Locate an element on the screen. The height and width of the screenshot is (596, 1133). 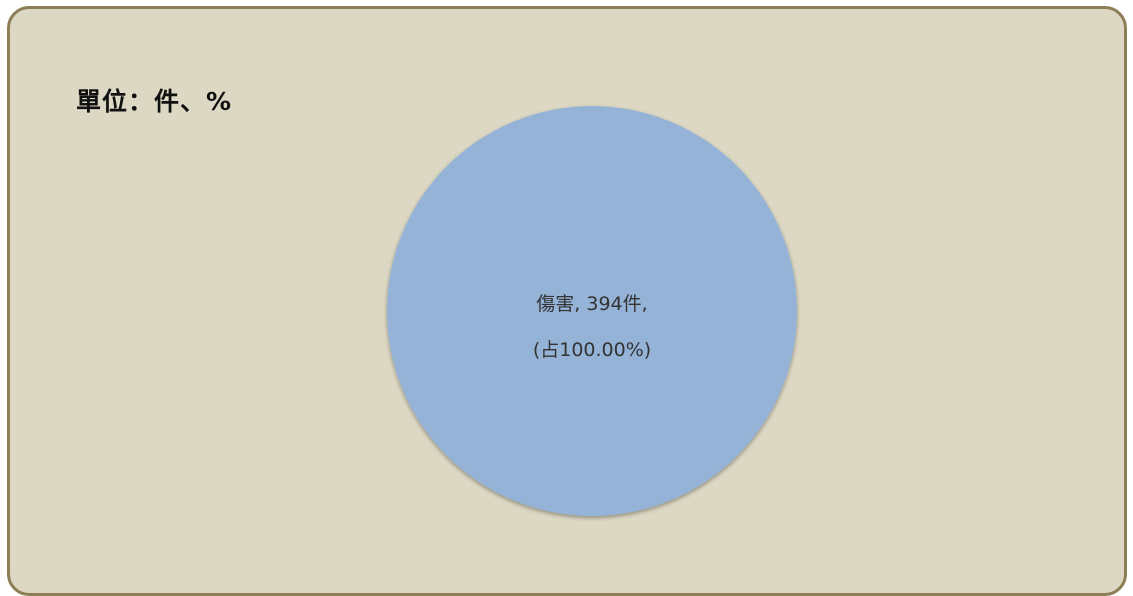
slice-label-line1: 傷害, 394件, is located at coordinates (591, 304).